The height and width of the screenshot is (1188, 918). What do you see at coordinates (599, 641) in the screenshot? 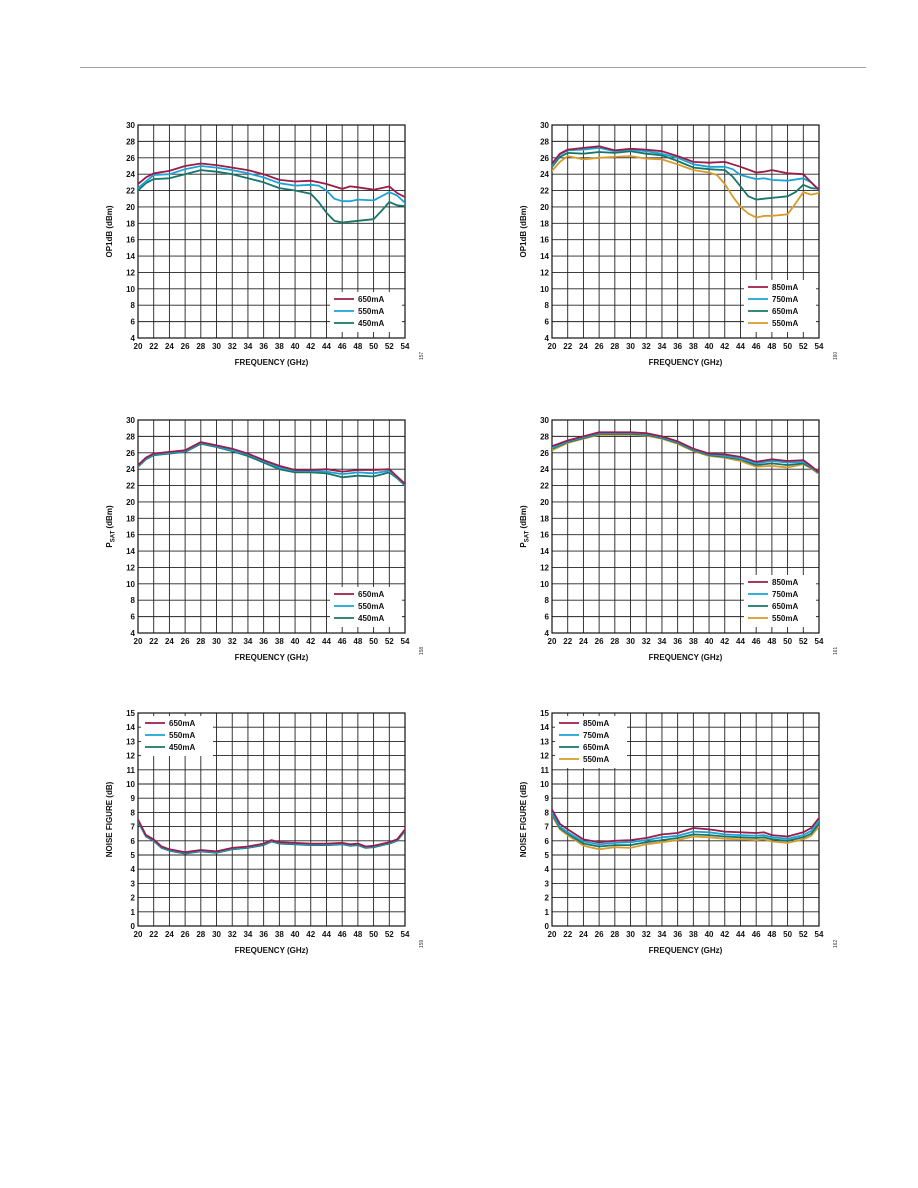
I see `x-tick-label: 26` at bounding box center [599, 641].